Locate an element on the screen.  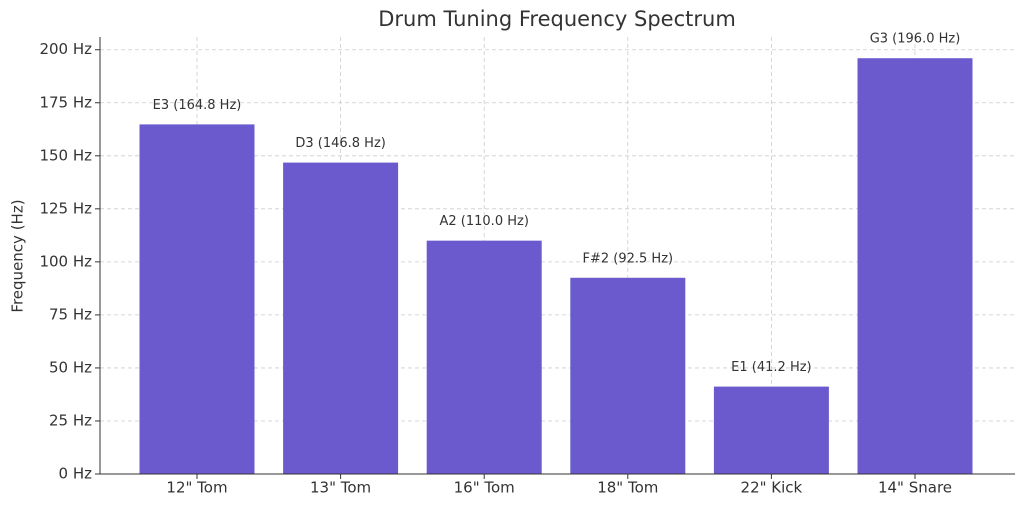
x-tick-label: 14" Snare is located at coordinates (915, 488).